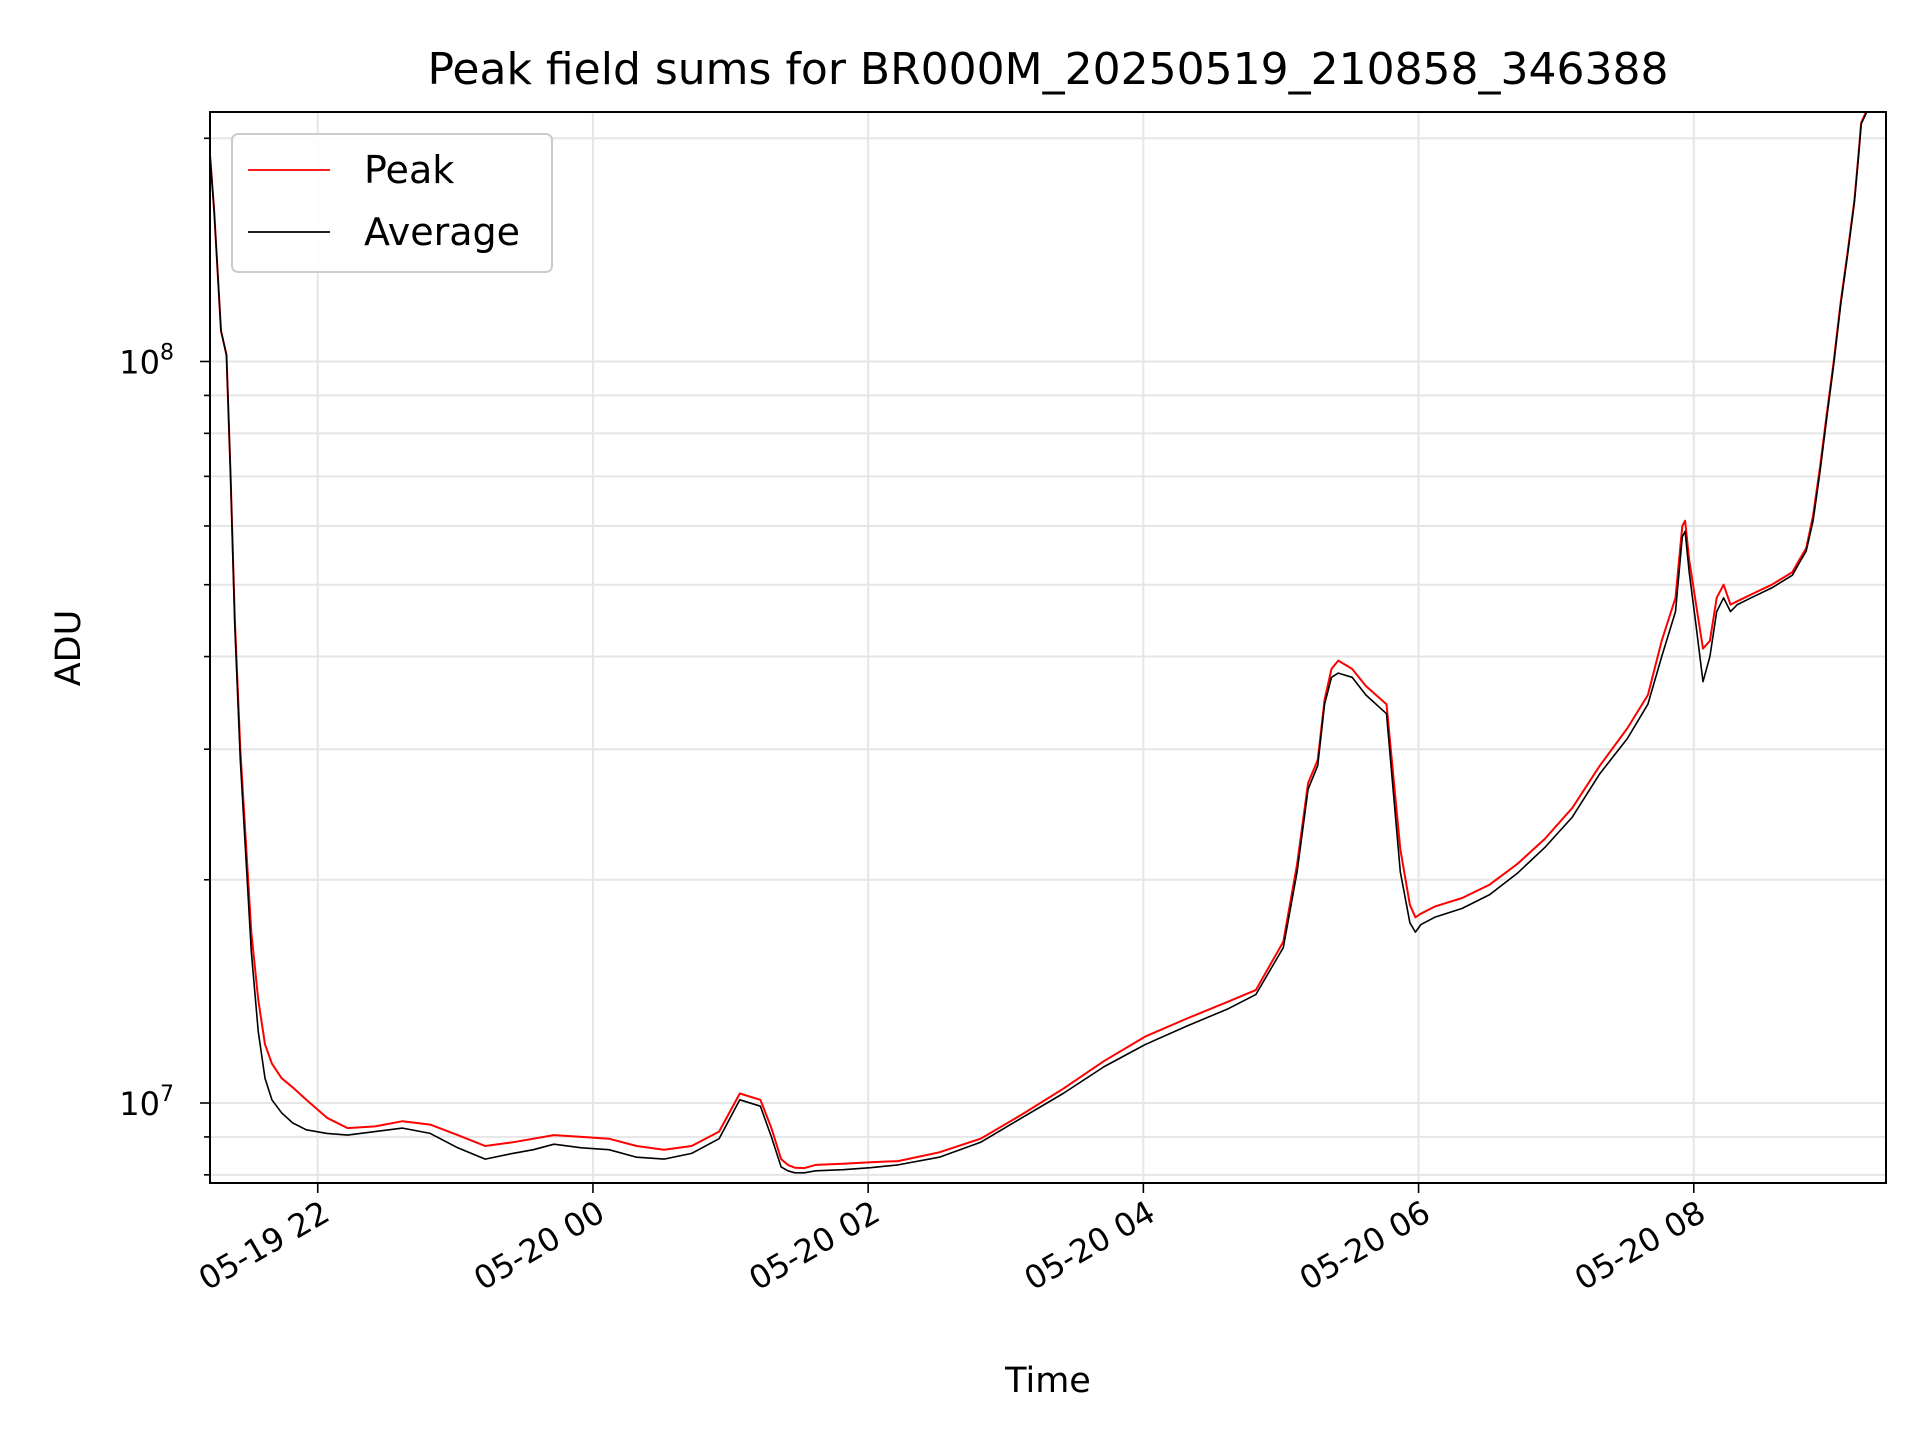 The image size is (1920, 1440). What do you see at coordinates (409, 170) in the screenshot?
I see `legend-label-peak: Peak` at bounding box center [409, 170].